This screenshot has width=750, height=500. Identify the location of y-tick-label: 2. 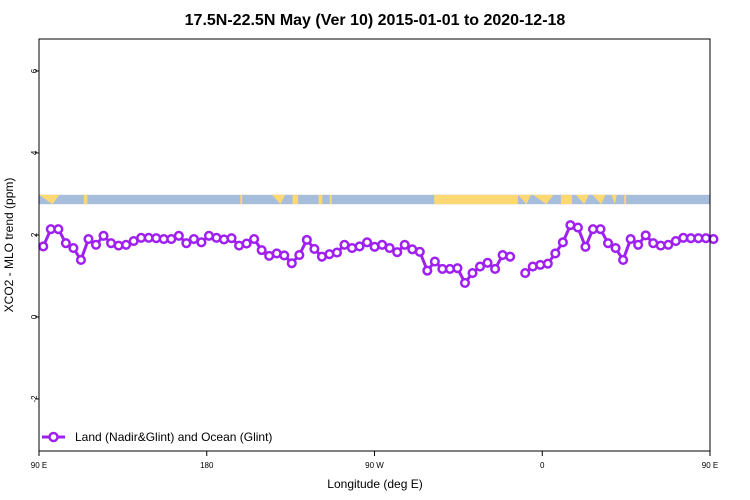
(34, 234).